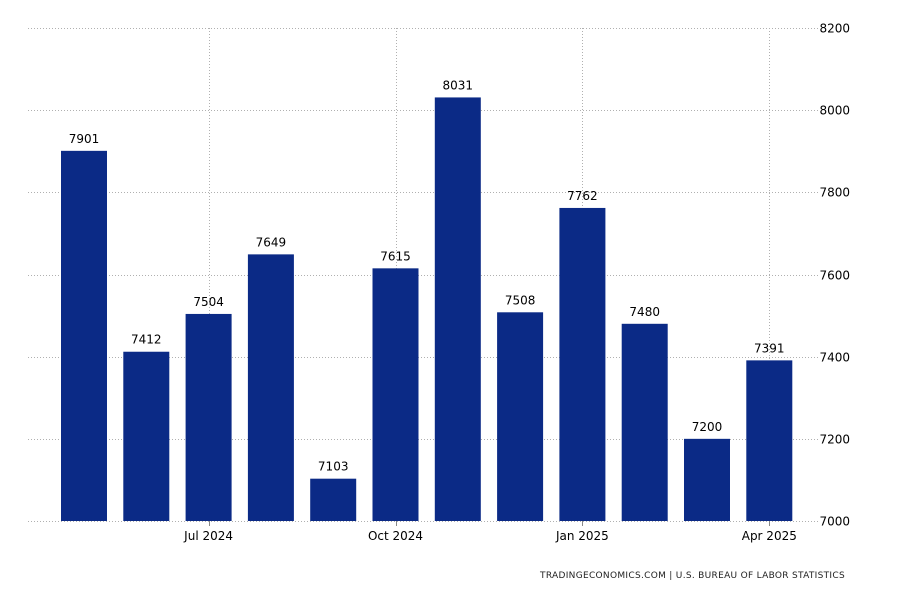  Describe the element at coordinates (834, 440) in the screenshot. I see `y-tick-label: 7200` at that location.